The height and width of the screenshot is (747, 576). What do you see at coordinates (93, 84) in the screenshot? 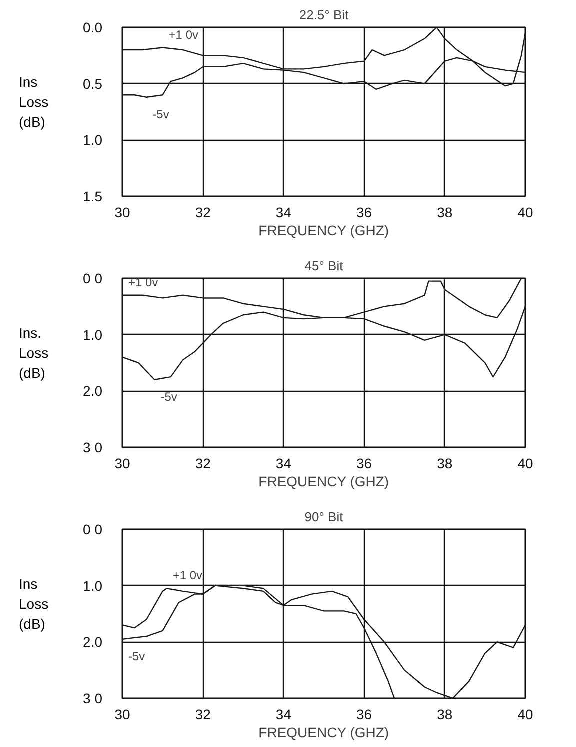
I see `y-tick-label: 0.5` at bounding box center [93, 84].